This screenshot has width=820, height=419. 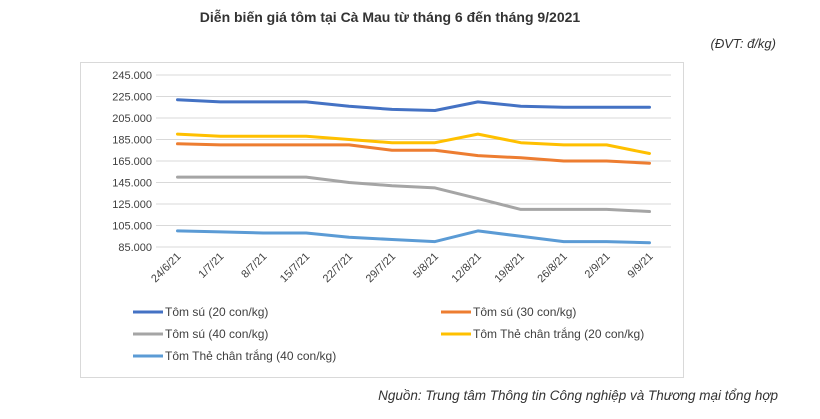 I want to click on y-tick-label: 245.000, so click(x=132, y=76).